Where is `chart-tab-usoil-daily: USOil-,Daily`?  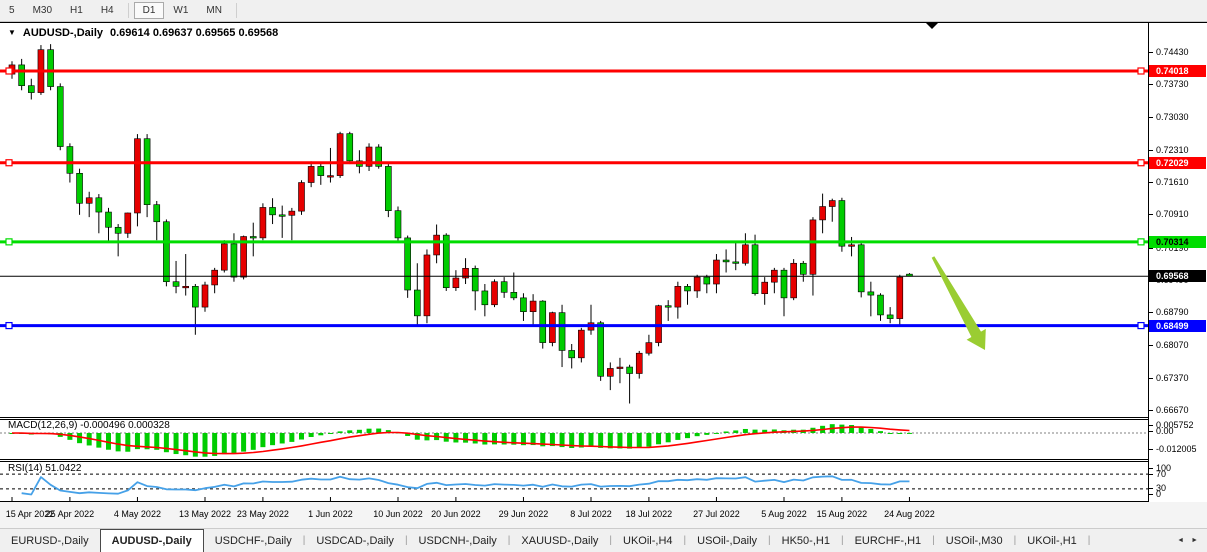
chart-tab-usoil-daily: USOil-,Daily is located at coordinates (727, 540).